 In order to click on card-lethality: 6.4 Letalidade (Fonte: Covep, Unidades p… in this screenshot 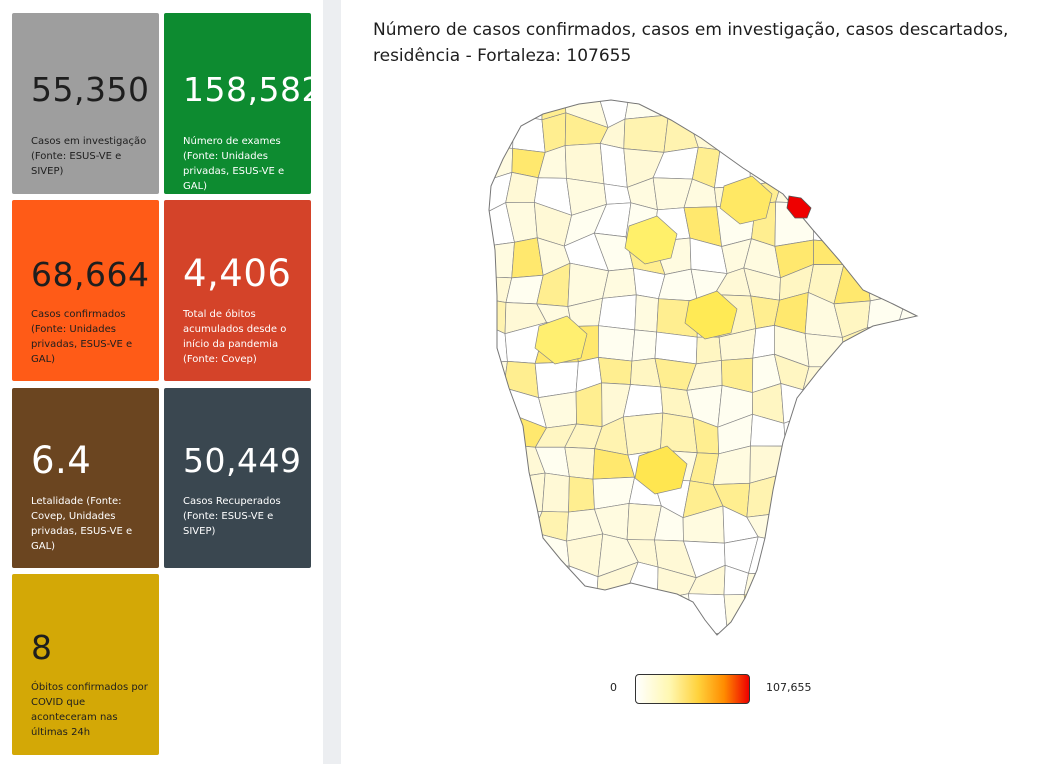, I will do `click(85, 478)`.